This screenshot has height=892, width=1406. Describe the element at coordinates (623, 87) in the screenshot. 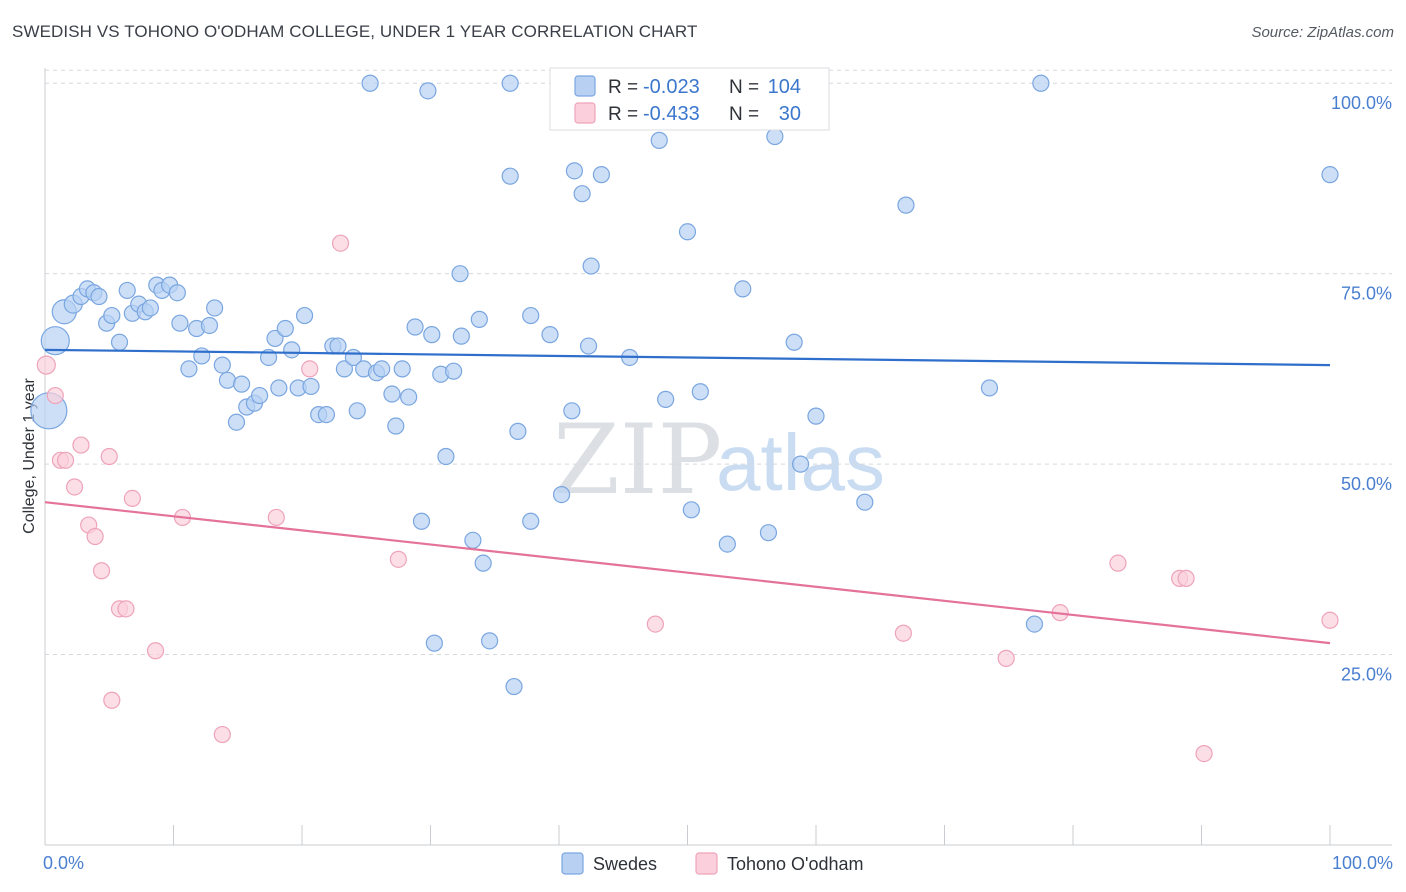

I see `legend-r-label-swedes: R =` at that location.